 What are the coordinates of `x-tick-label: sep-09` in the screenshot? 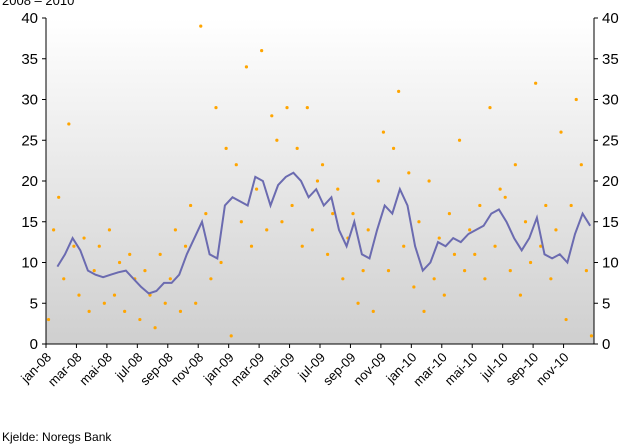 It's located at (339, 369).